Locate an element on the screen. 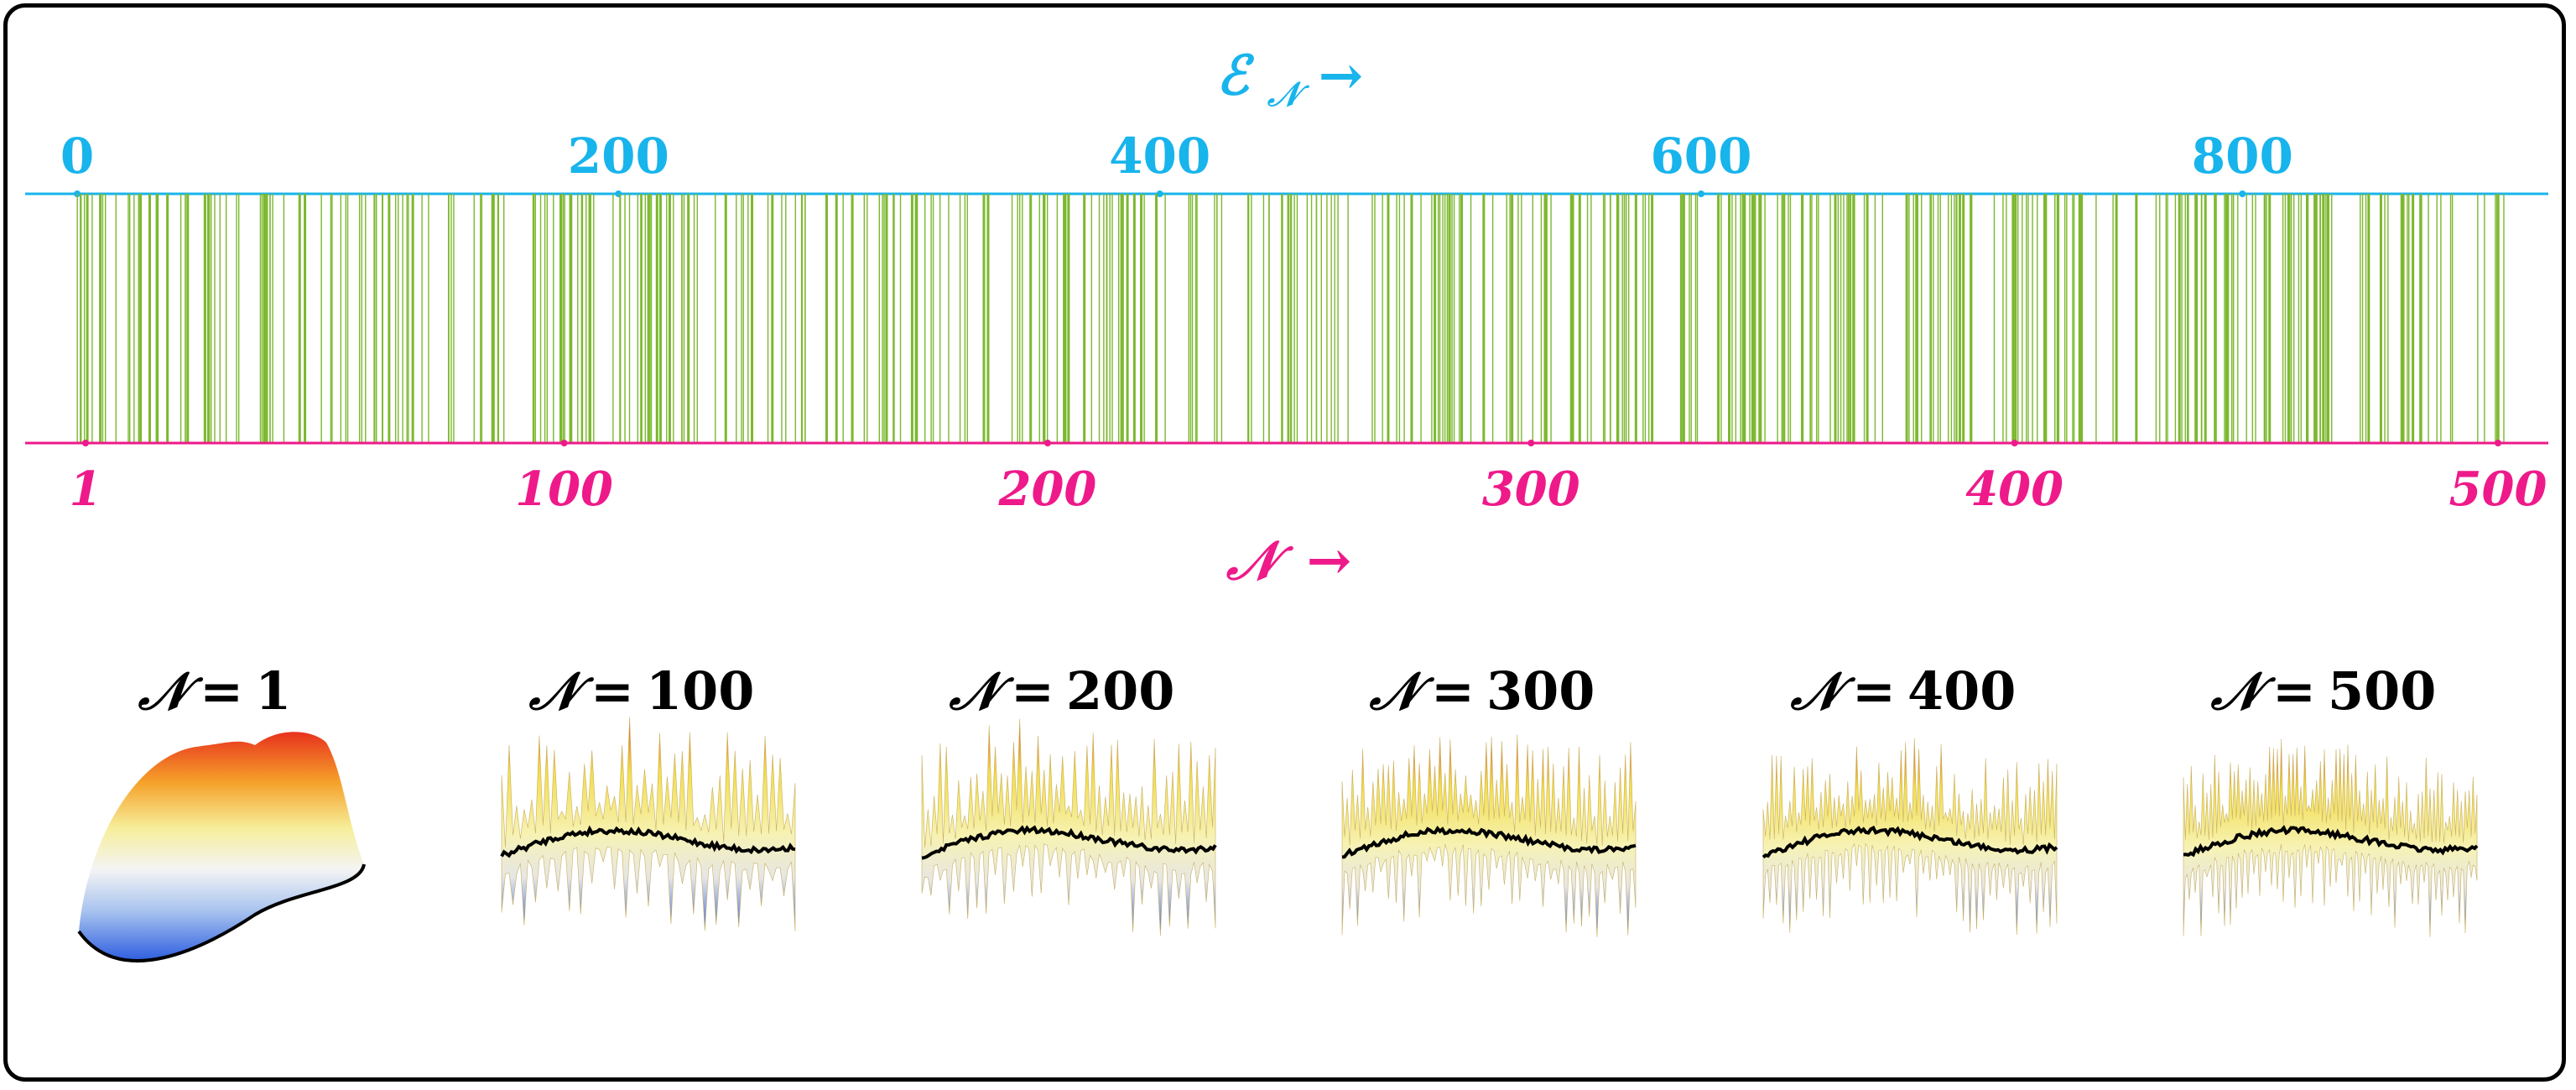 The image size is (2576, 1090). panel-title: 𝒩 = 400 is located at coordinates (1903, 691).